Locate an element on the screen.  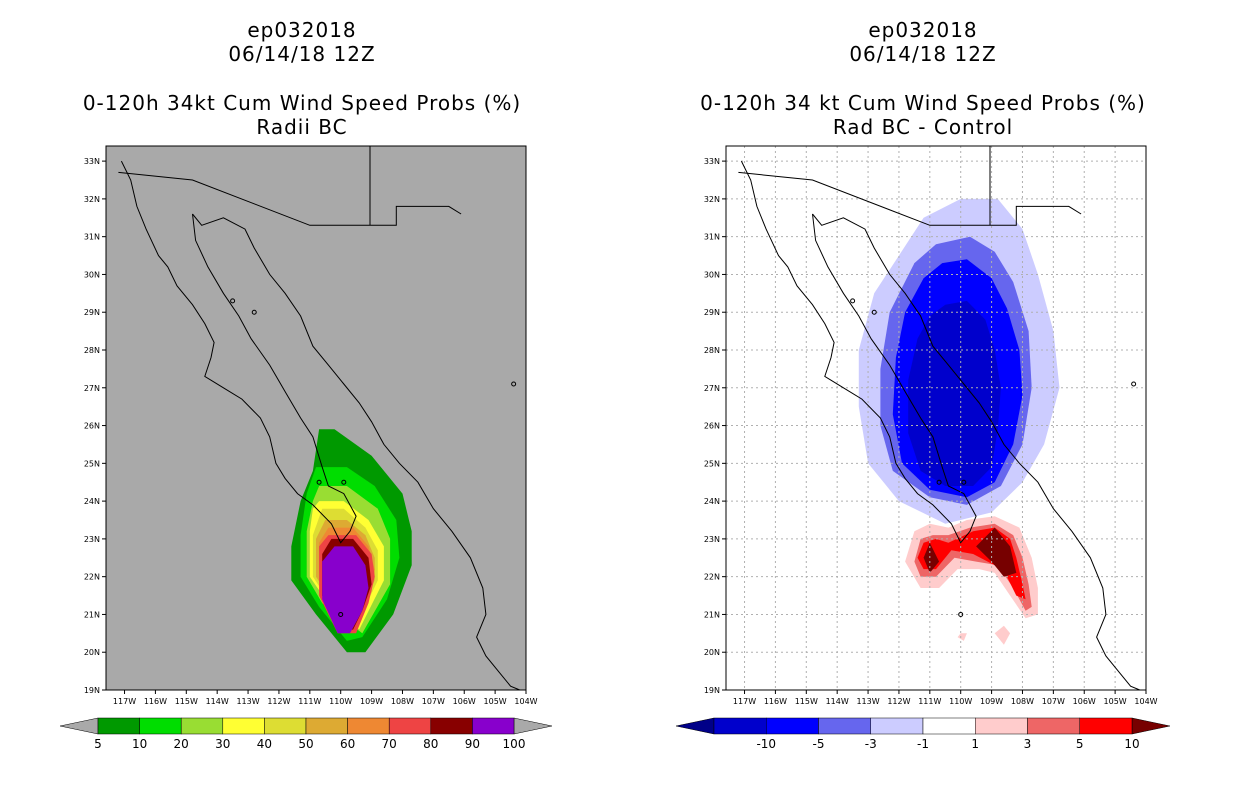
x-tick-label: 112W is located at coordinates (278, 701).